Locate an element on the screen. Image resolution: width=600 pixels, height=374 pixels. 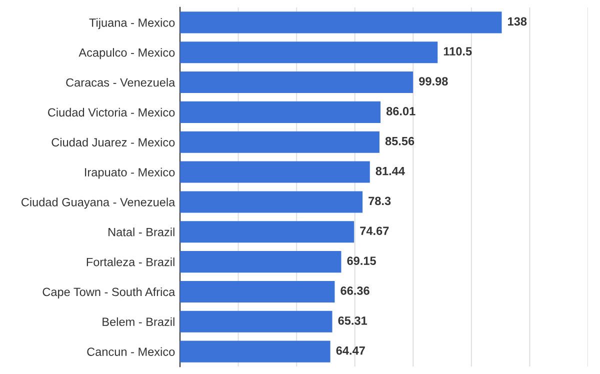
data-label: 99.98 is located at coordinates (433, 81).